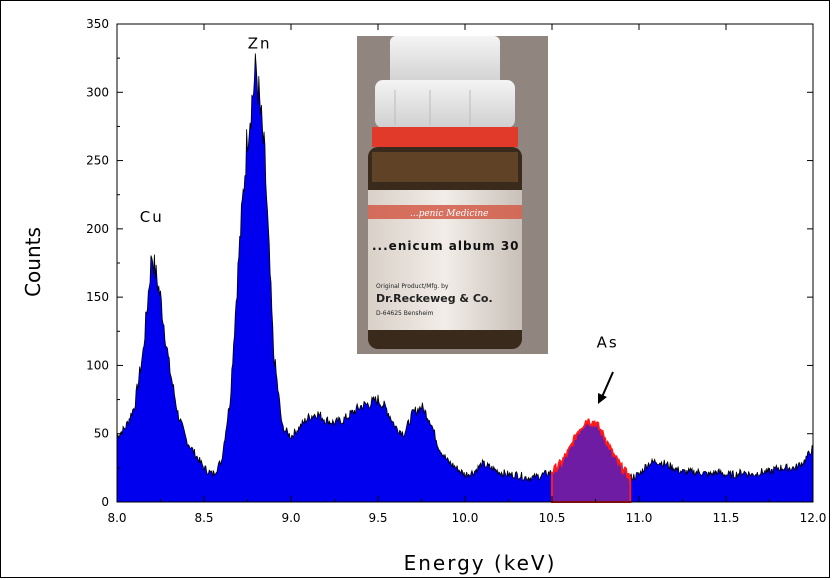 The width and height of the screenshot is (832, 580). Describe the element at coordinates (480, 563) in the screenshot. I see `x-axis-title: Energy (keV)` at that location.